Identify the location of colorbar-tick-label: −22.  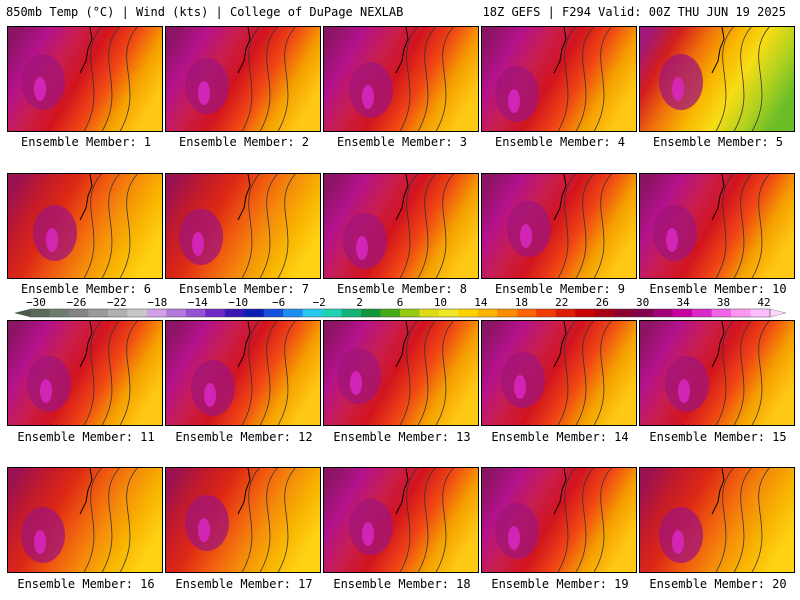
(116, 302).